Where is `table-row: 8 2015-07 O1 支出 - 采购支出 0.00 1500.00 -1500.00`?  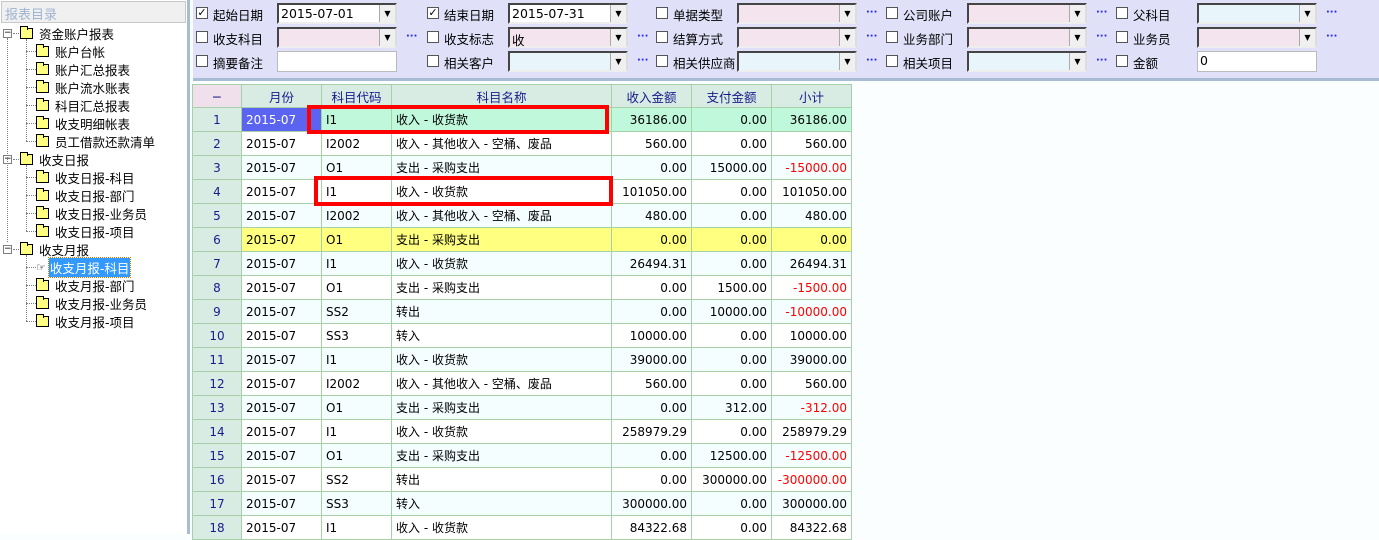
table-row: 8 2015-07 O1 支出 - 采购支出 0.00 1500.00 -1500.00 is located at coordinates (522, 287).